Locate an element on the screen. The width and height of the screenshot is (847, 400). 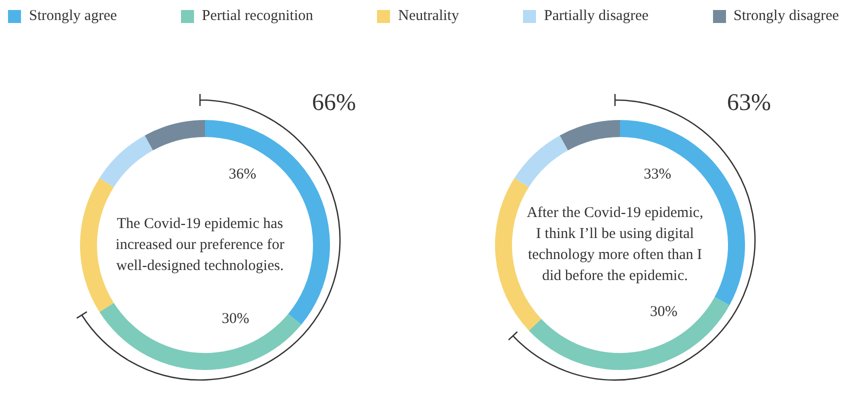
data-label: 36% is located at coordinates (242, 174).